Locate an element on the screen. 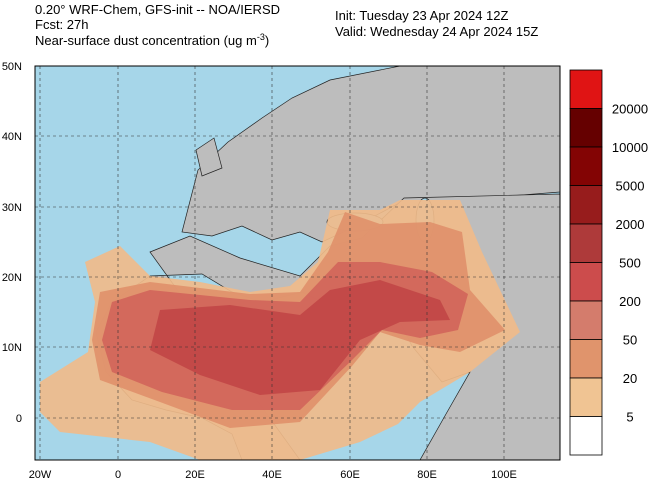 The width and height of the screenshot is (650, 489). lon-label: 60E is located at coordinates (350, 475).